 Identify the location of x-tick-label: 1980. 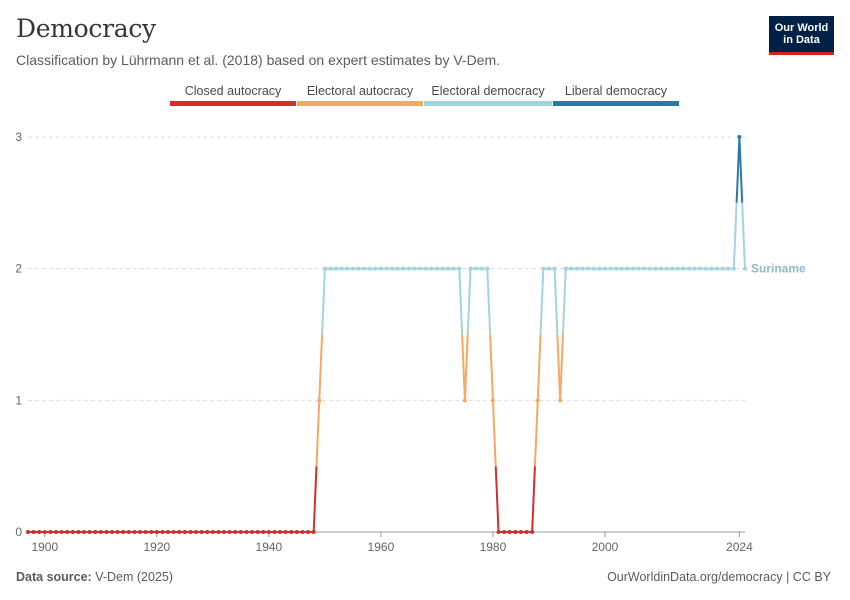
(493, 547).